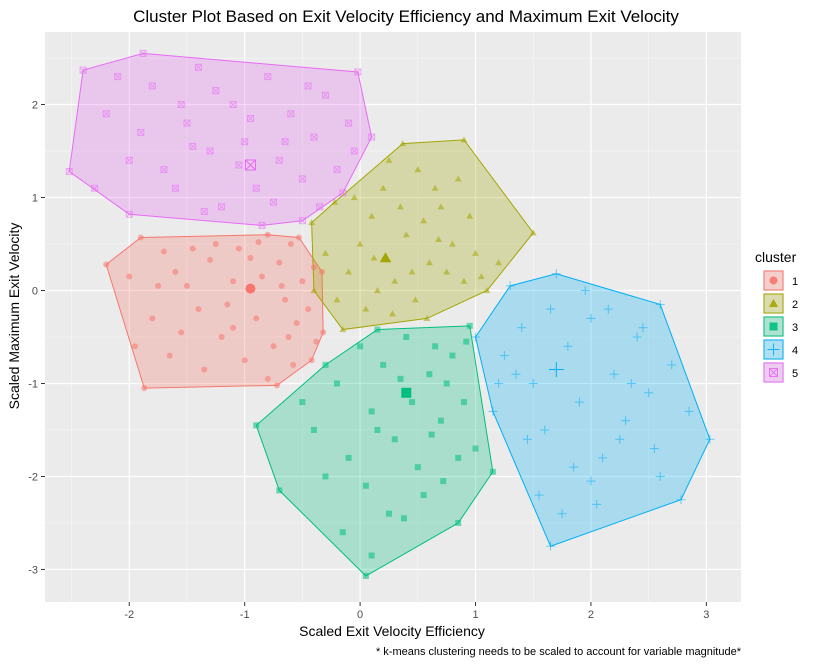 The image size is (823, 665). I want to click on legend-label-5: 5, so click(795, 374).